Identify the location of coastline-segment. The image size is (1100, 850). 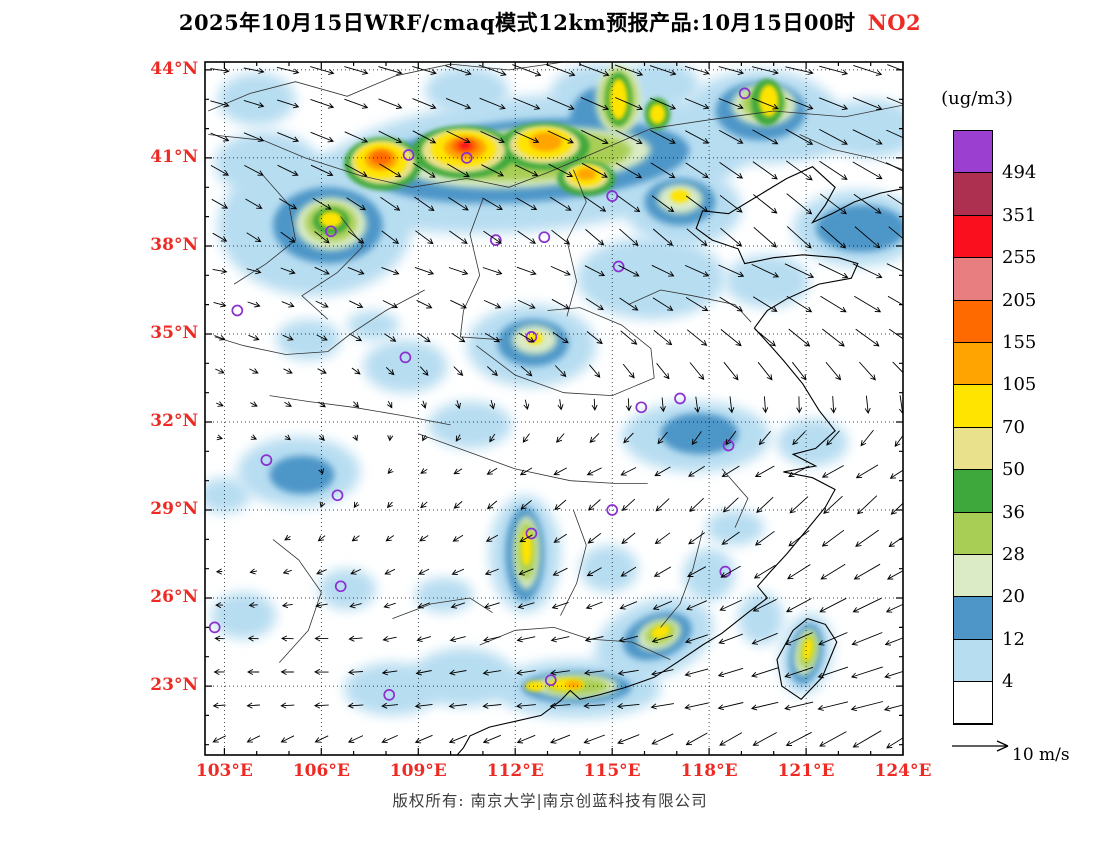
(807, 659).